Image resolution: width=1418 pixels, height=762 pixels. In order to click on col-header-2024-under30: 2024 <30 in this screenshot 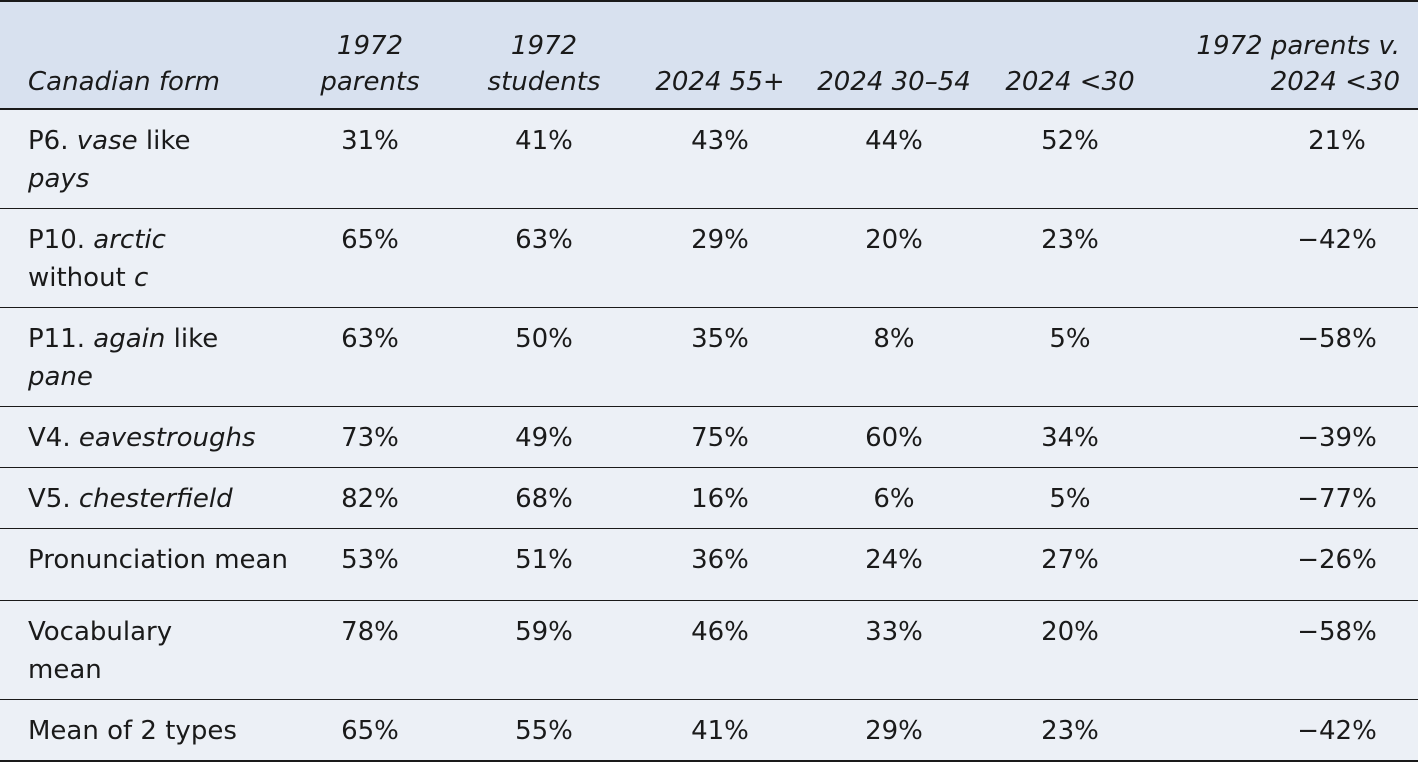, I will do `click(1070, 55)`.